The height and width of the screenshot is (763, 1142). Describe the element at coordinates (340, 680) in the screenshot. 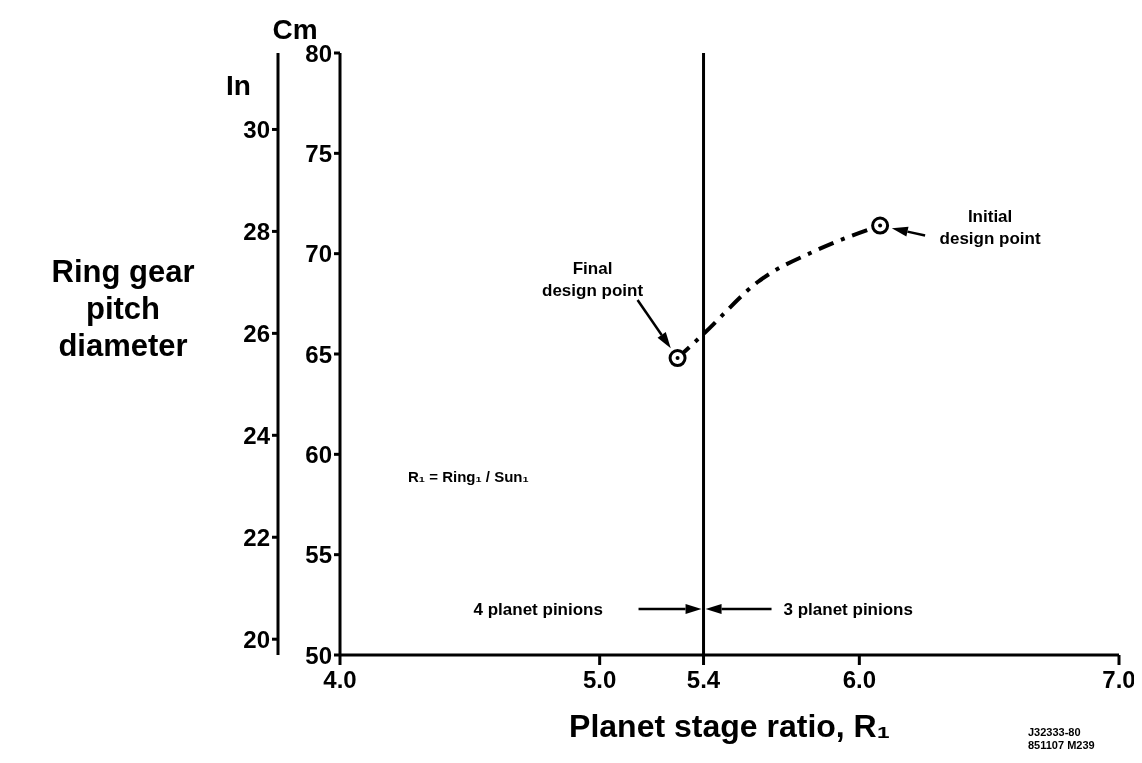

I see `x-tick-label: 4.0` at that location.